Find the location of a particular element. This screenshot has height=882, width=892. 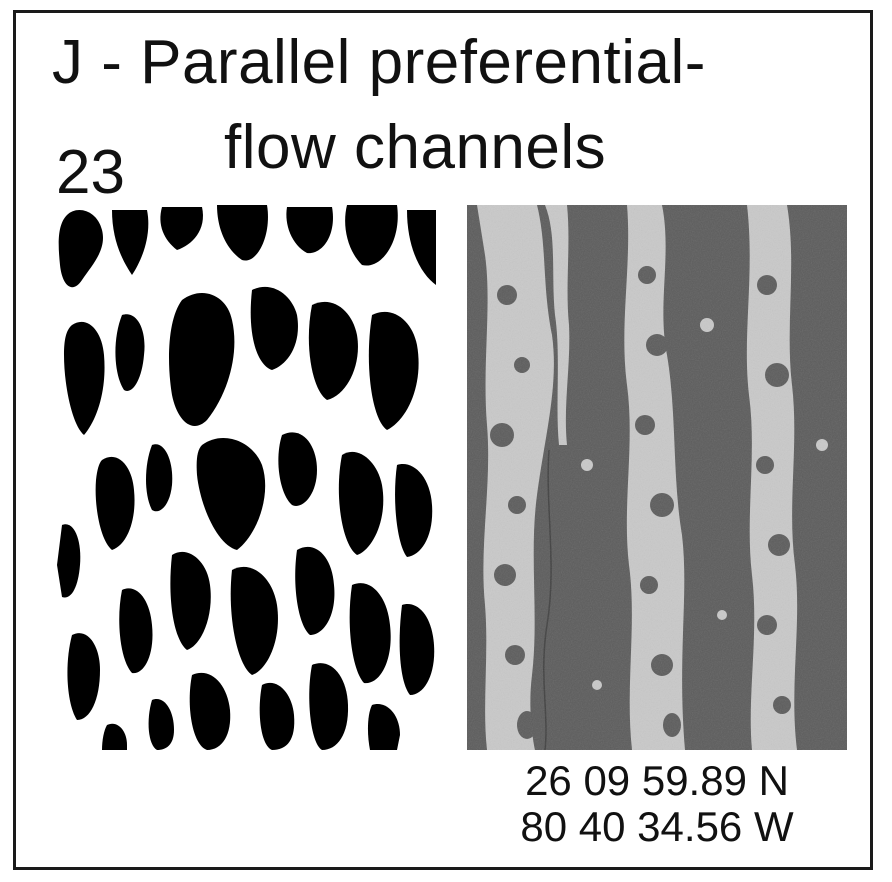

panel-number: 23 is located at coordinates (90, 172).